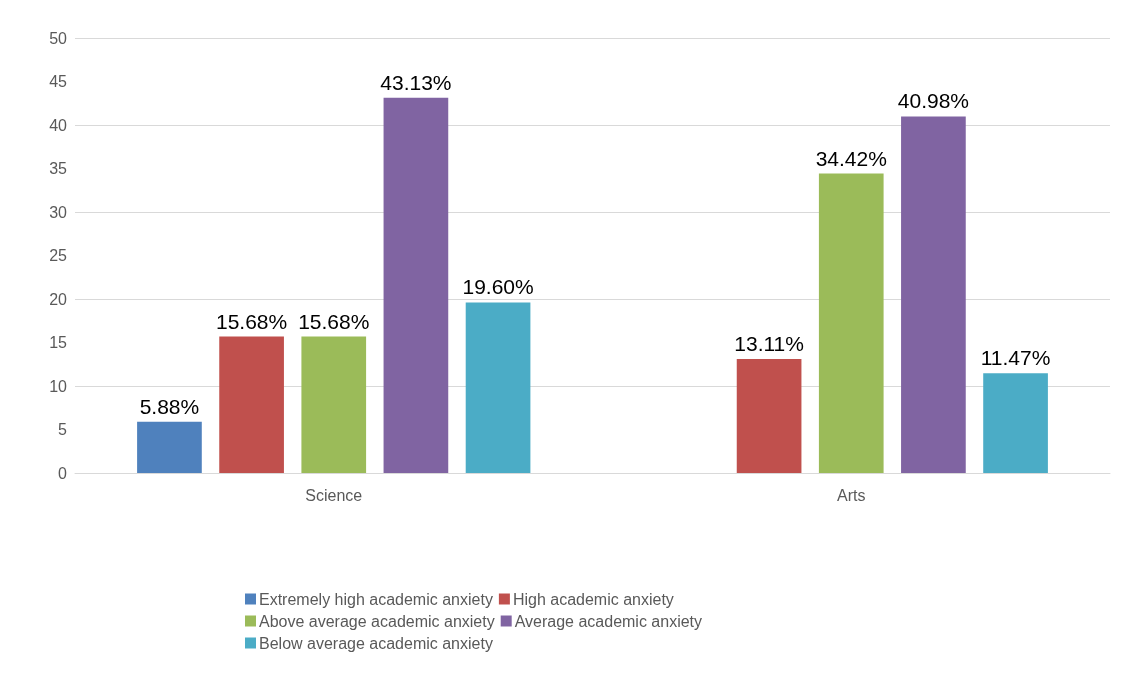 Image resolution: width=1146 pixels, height=676 pixels. What do you see at coordinates (58, 212) in the screenshot?
I see `y-tick-label: 30` at bounding box center [58, 212].